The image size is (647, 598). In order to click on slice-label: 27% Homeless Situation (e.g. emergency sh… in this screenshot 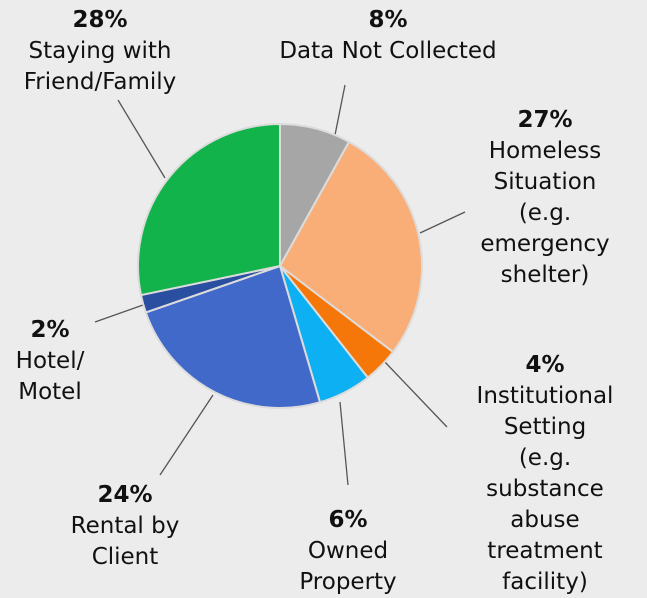, I will do `click(544, 198)`.